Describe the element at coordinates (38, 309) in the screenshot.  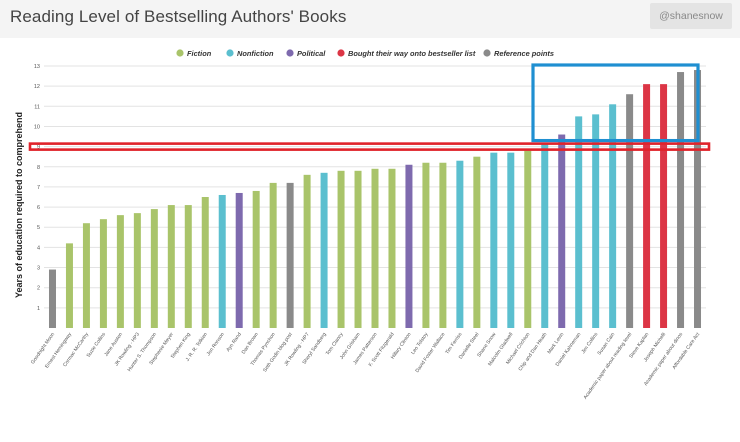
I see `y-tick-label: 1` at that location.